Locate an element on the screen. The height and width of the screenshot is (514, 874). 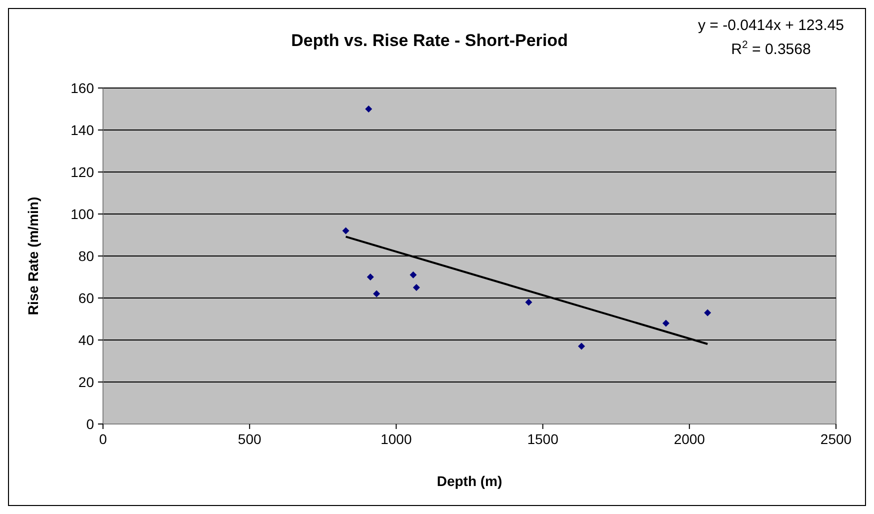
chart-title: Depth vs. Rise Rate - Short-Period is located at coordinates (429, 40).